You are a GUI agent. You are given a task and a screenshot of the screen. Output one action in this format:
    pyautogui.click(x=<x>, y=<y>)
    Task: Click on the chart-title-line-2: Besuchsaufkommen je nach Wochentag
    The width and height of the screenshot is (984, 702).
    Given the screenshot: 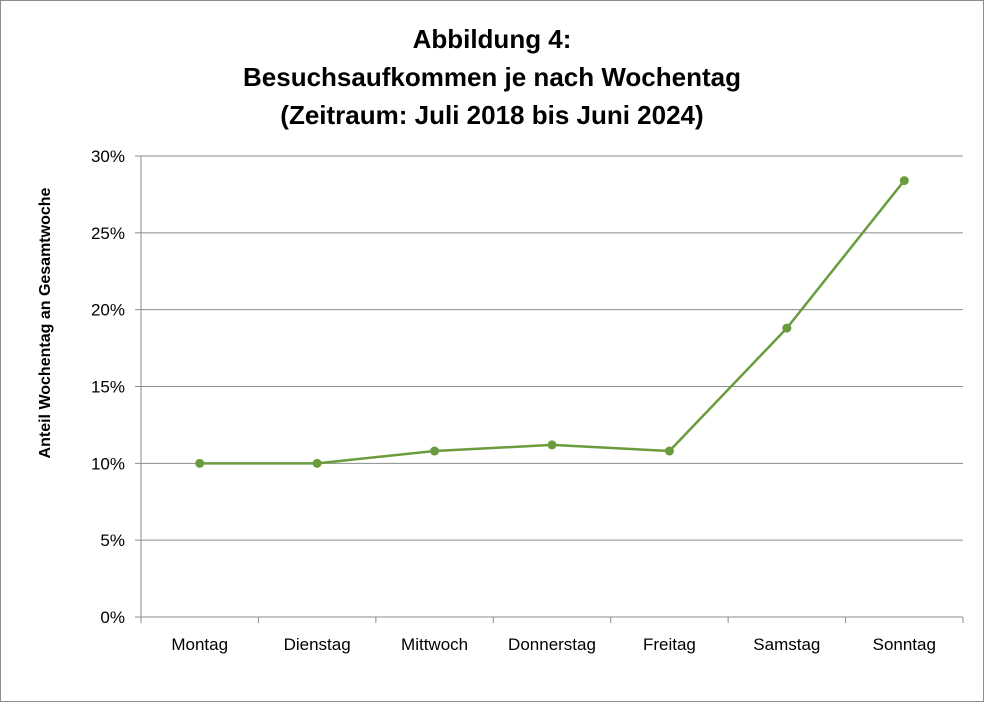 What is the action you would take?
    pyautogui.click(x=492, y=77)
    